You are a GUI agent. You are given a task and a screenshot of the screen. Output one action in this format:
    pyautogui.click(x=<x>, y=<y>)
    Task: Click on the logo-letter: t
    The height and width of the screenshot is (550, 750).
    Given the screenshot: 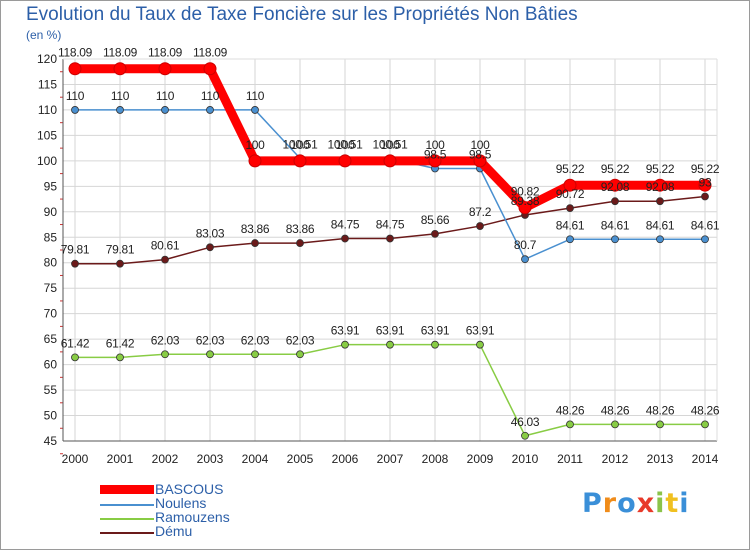 What is the action you would take?
    pyautogui.click(x=672, y=503)
    